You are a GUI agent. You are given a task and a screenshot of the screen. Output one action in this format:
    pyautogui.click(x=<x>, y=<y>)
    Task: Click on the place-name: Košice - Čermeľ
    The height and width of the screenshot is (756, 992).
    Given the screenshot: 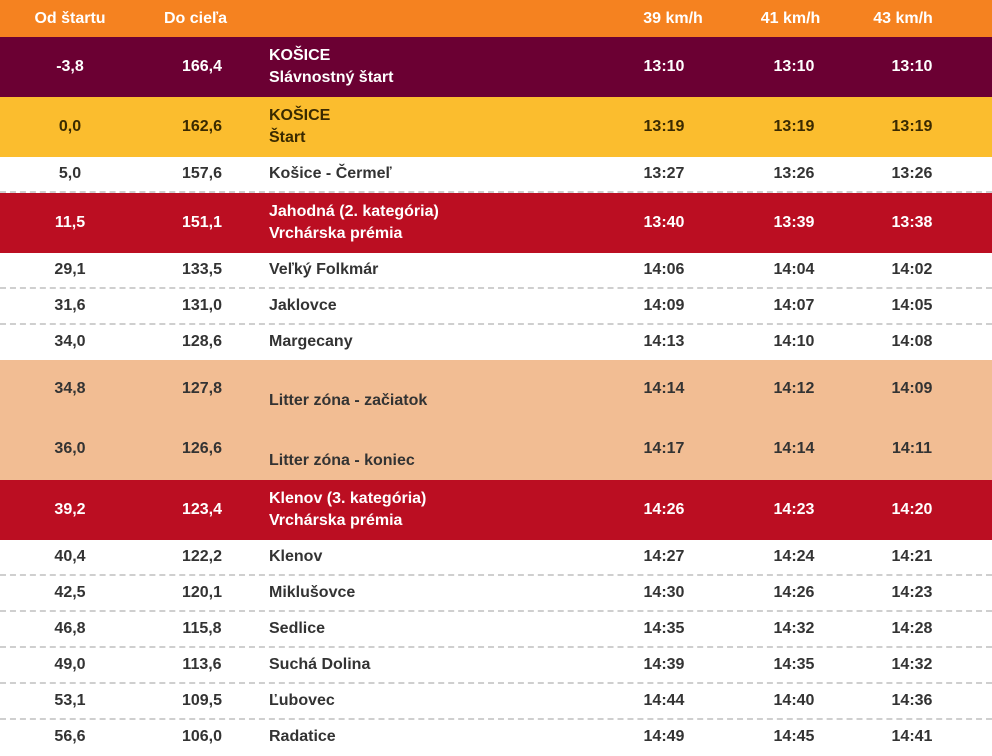 What is the action you would take?
    pyautogui.click(x=330, y=173)
    